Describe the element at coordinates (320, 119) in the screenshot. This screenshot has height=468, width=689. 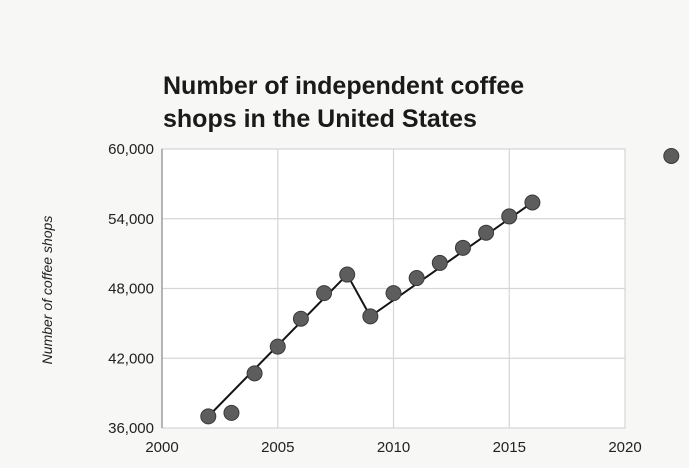
I see `chart-title-line-2: shops in the United States` at that location.